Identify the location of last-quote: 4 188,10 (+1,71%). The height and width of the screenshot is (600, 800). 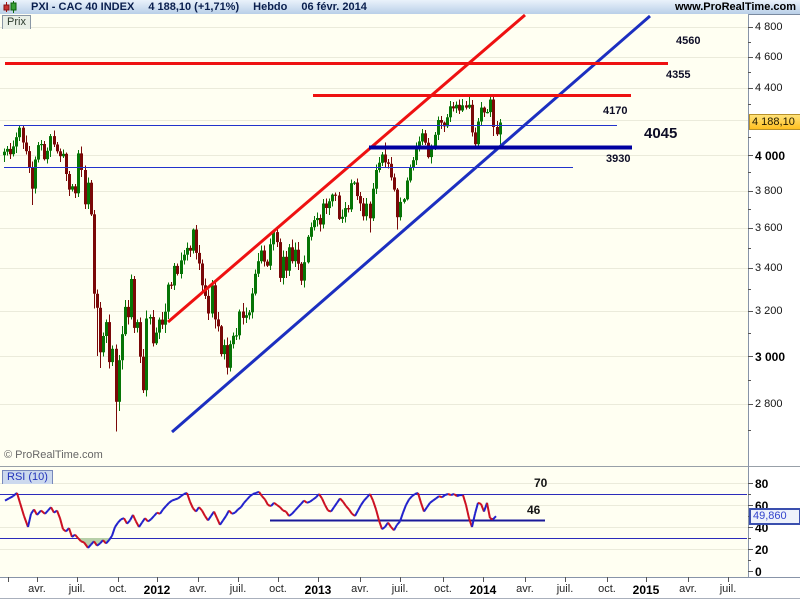
(194, 7).